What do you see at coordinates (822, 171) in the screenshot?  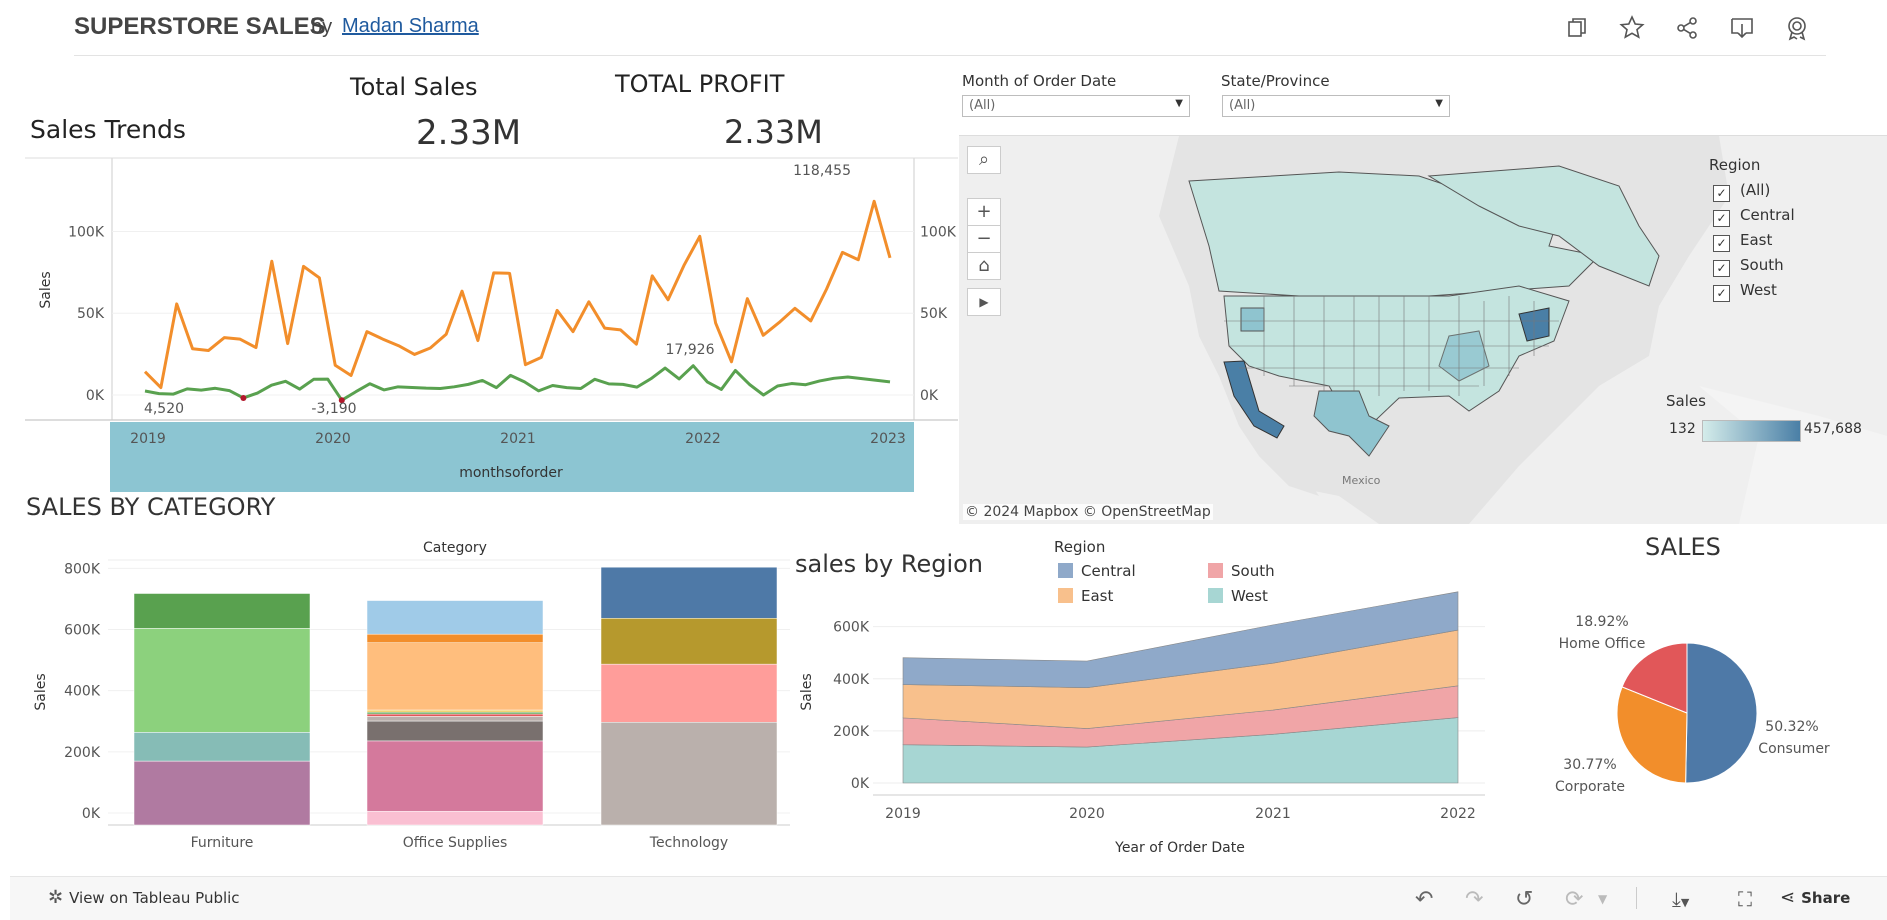 I see `annotation-peak: 118,455` at bounding box center [822, 171].